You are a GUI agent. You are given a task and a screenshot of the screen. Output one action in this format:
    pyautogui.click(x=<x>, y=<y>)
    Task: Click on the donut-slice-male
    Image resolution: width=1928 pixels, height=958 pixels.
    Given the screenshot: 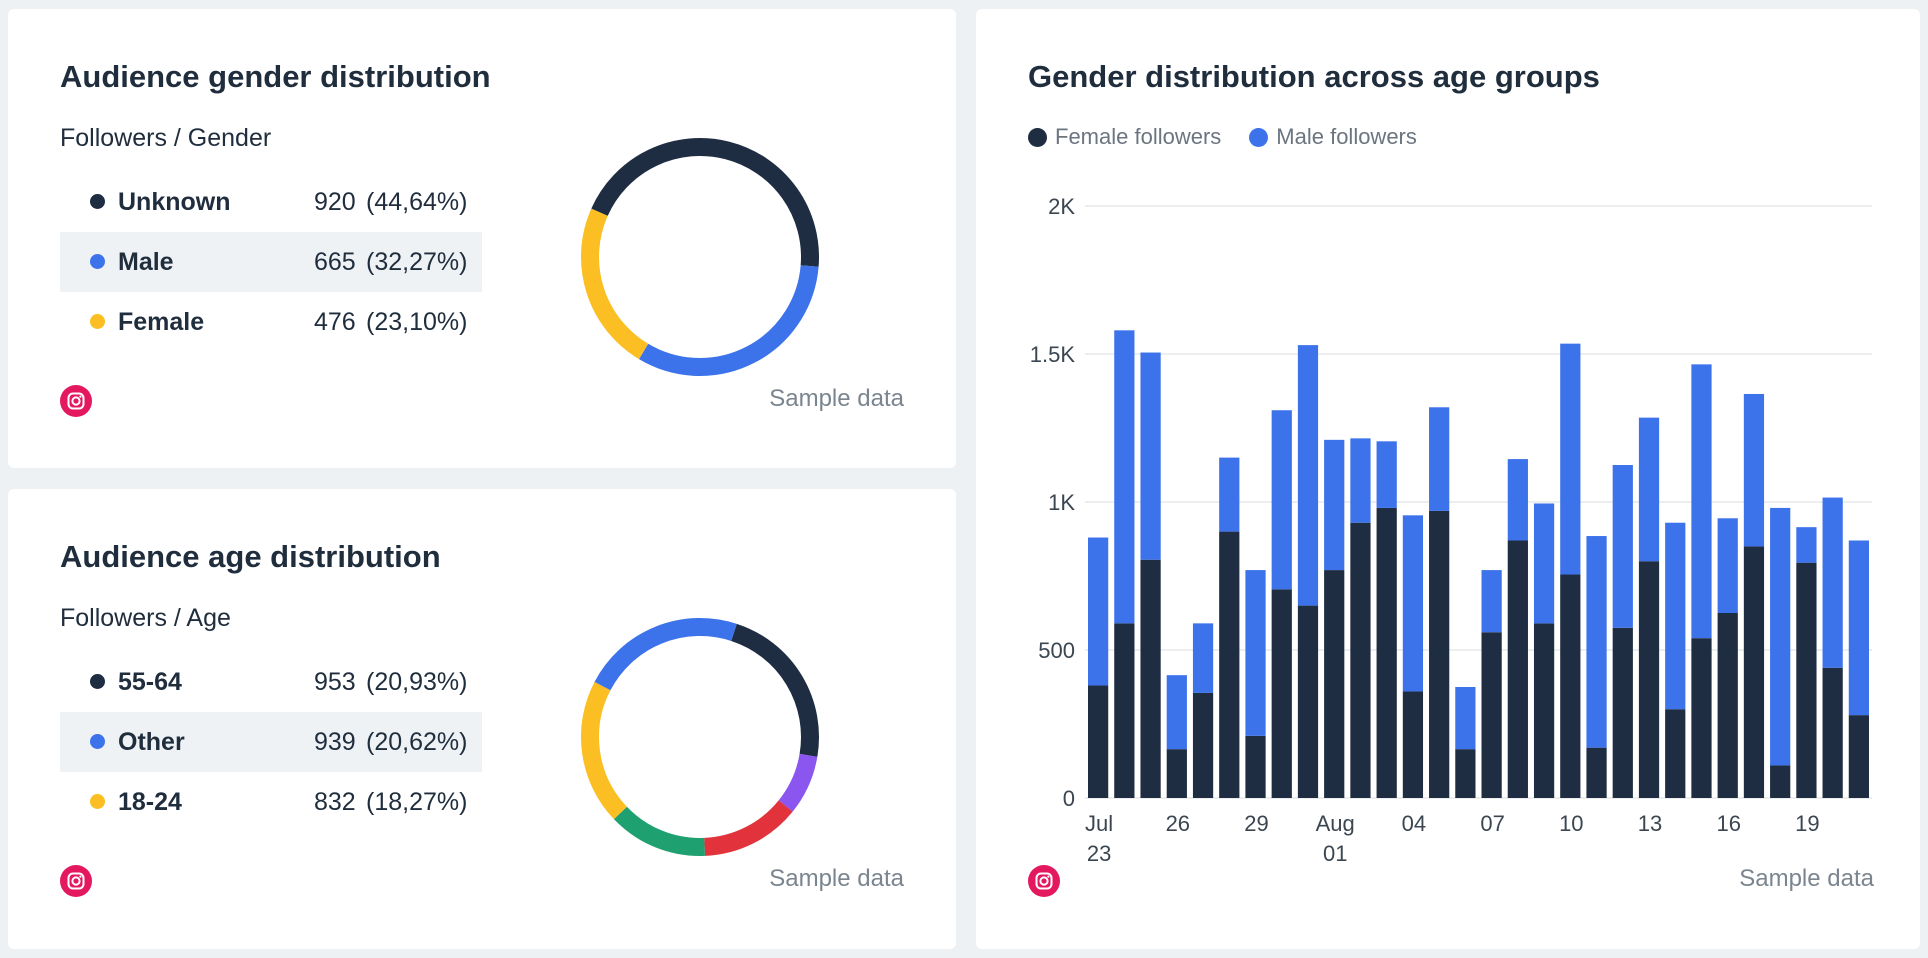 What is the action you would take?
    pyautogui.click(x=728, y=320)
    